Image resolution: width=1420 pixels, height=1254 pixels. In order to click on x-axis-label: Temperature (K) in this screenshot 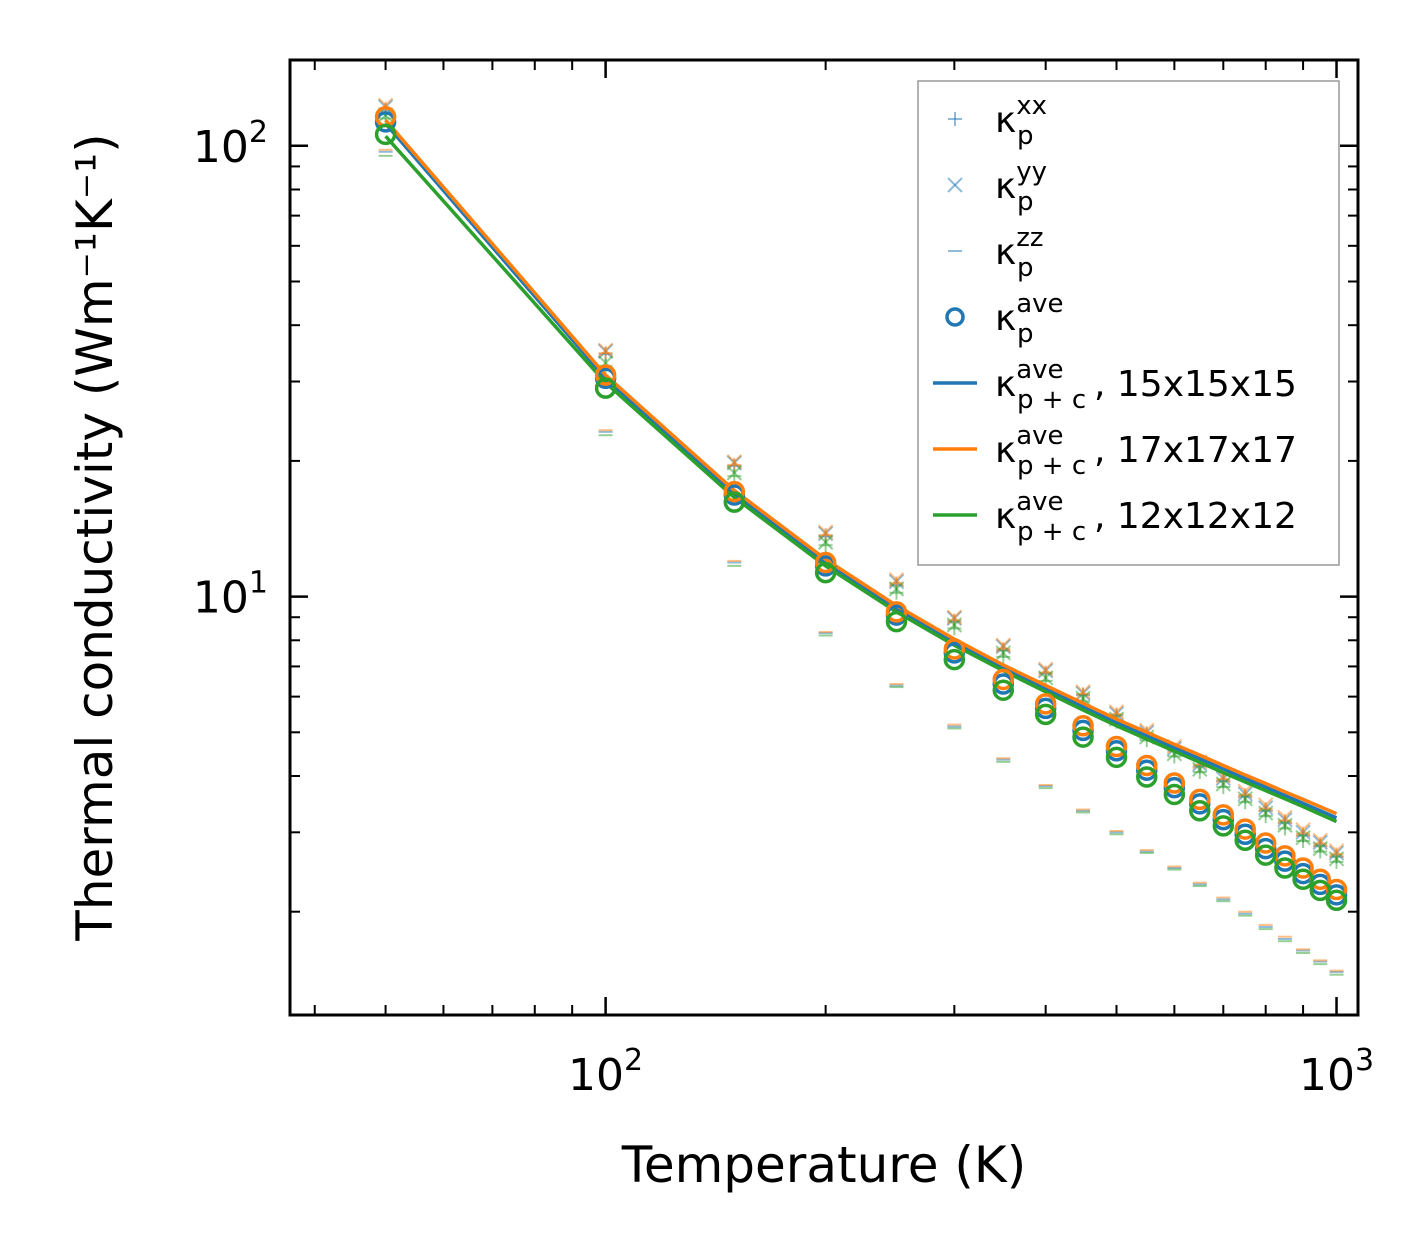, I will do `click(823, 1165)`.